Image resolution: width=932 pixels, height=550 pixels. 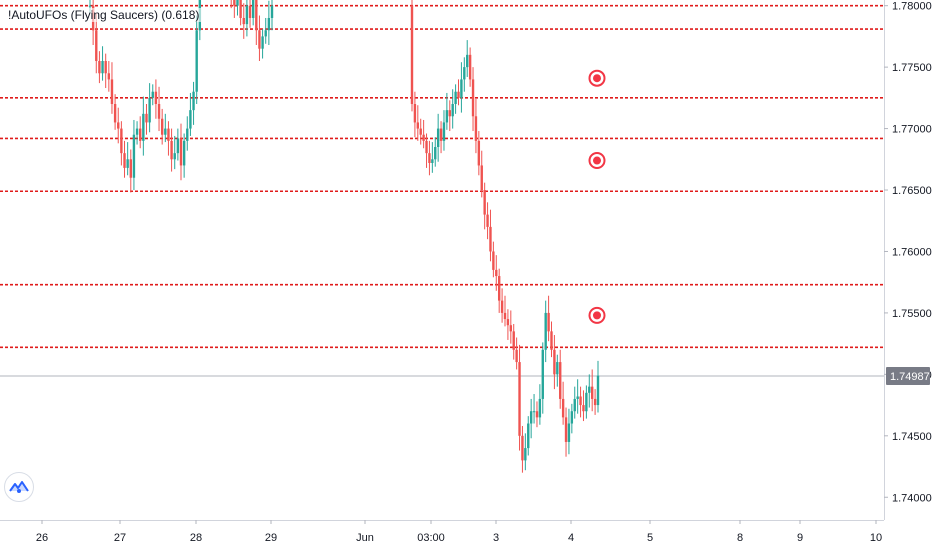 What do you see at coordinates (571, 538) in the screenshot?
I see `x-tick-label: 4` at bounding box center [571, 538].